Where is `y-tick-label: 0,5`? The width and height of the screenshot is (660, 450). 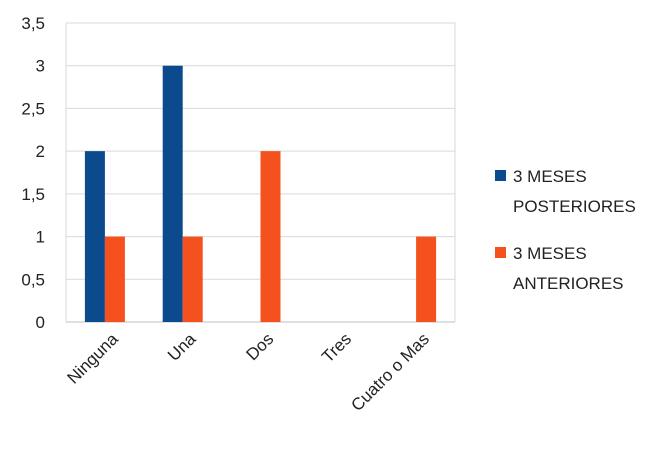
y-tick-label: 0,5 is located at coordinates (33, 279).